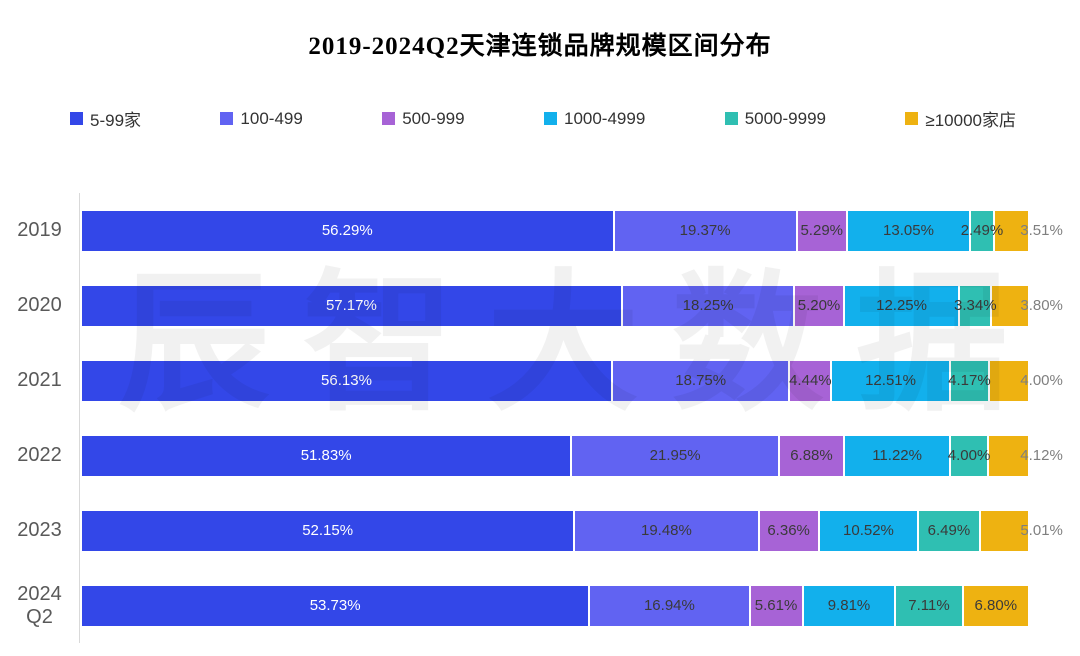 This screenshot has width=1080, height=656. I want to click on value-label: 4.17%, so click(969, 380).